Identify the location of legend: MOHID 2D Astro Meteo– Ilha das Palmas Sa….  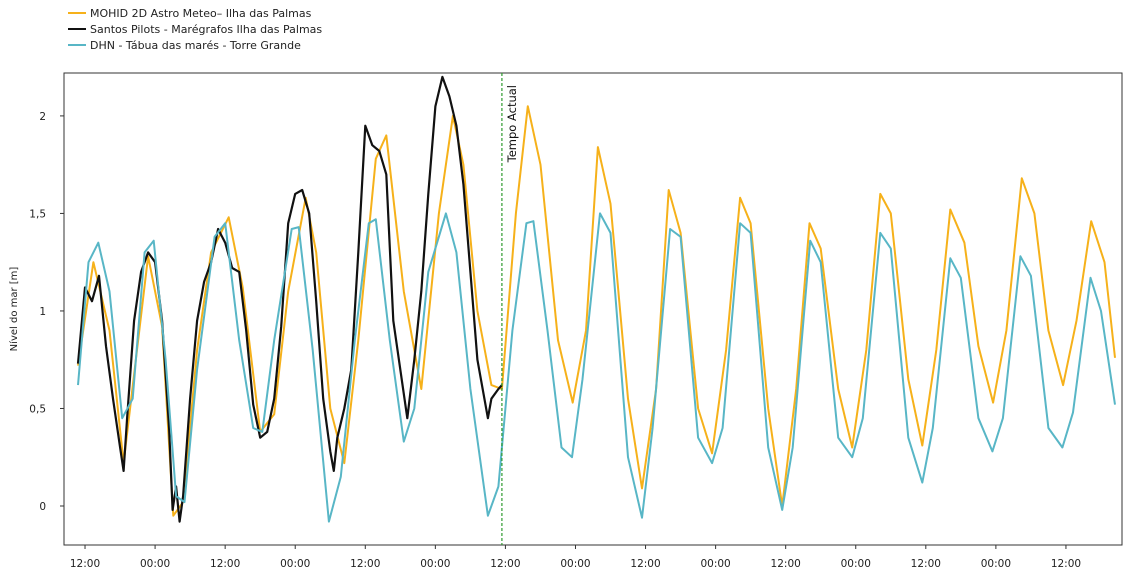
(195, 29).